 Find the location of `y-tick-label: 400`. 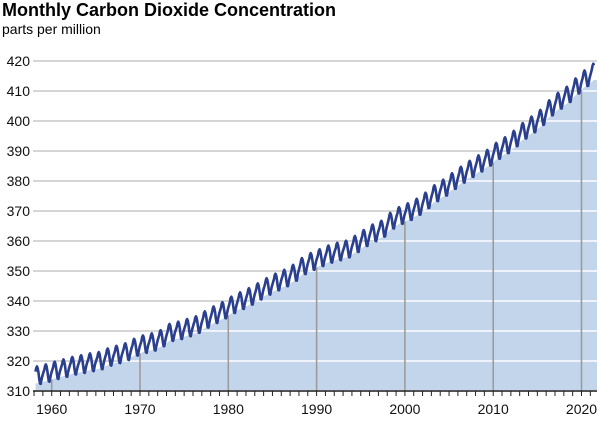

y-tick-label: 400 is located at coordinates (19, 121).